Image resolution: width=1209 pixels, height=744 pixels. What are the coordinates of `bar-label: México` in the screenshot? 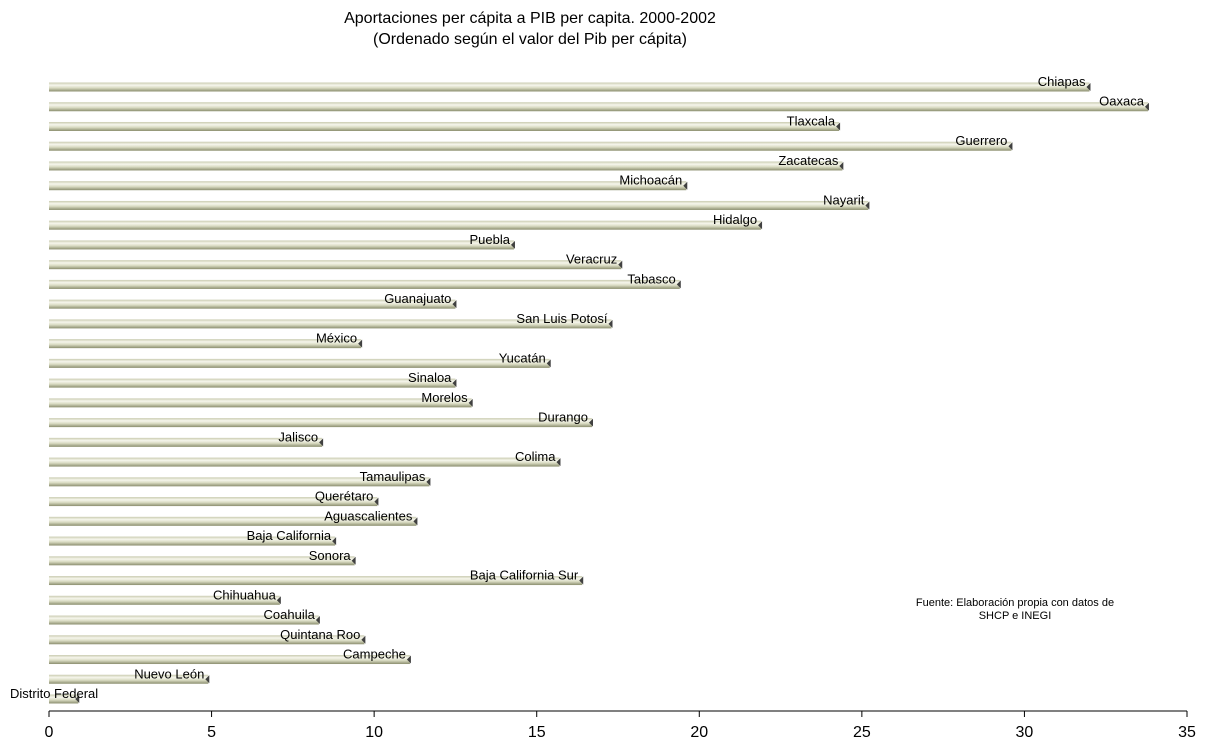 It's located at (336, 338).